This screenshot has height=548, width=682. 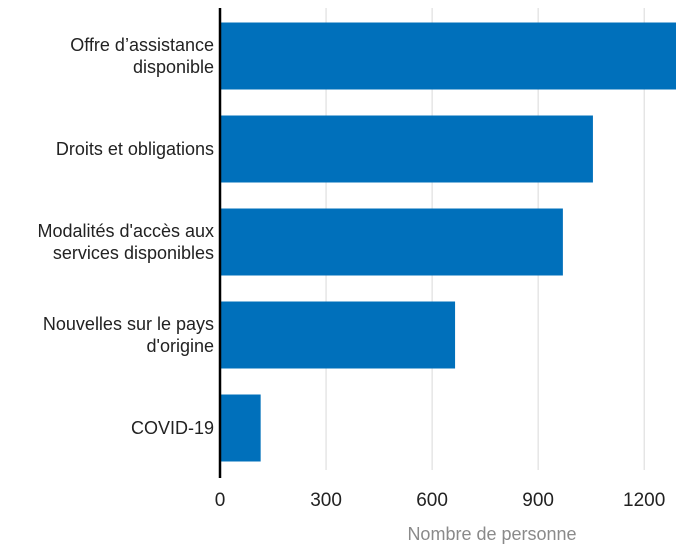 I want to click on x-axis-title: Nombre de personne, so click(x=491, y=534).